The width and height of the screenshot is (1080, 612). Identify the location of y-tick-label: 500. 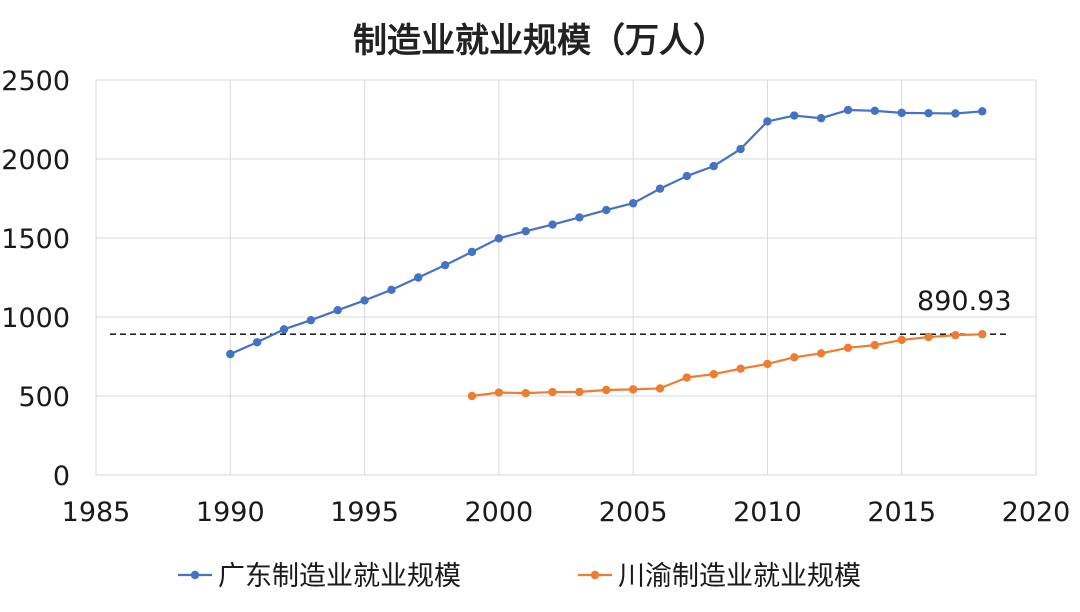
(44, 397).